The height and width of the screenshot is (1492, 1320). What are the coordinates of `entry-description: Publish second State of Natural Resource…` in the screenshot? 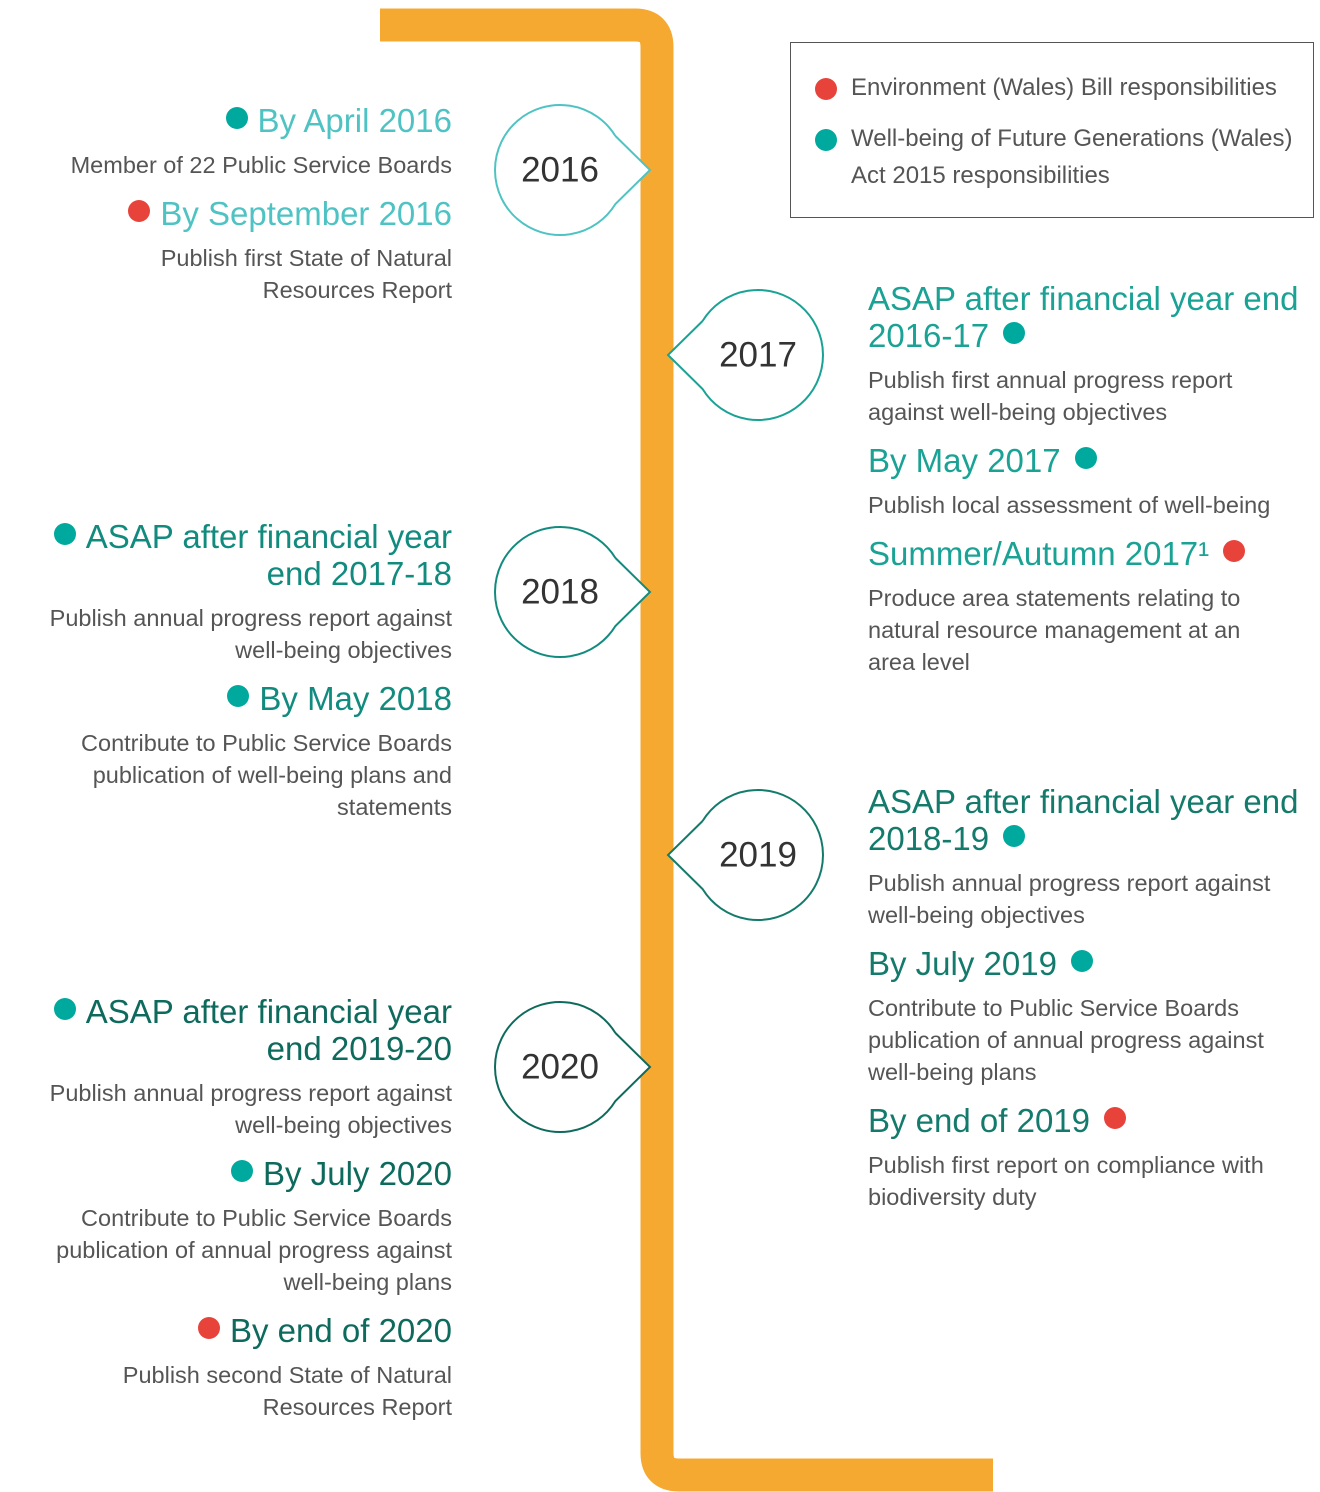 It's located at (287, 1391).